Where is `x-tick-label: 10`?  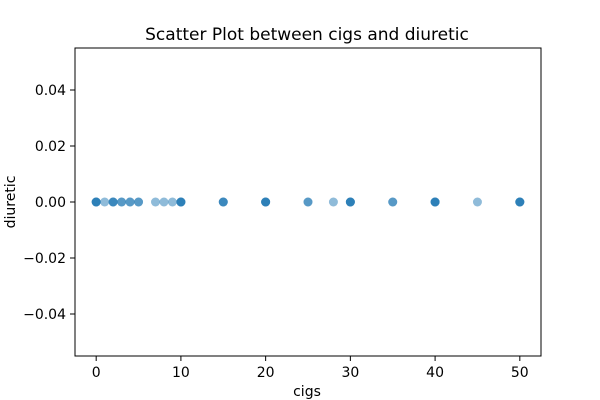
x-tick-label: 10 is located at coordinates (181, 373).